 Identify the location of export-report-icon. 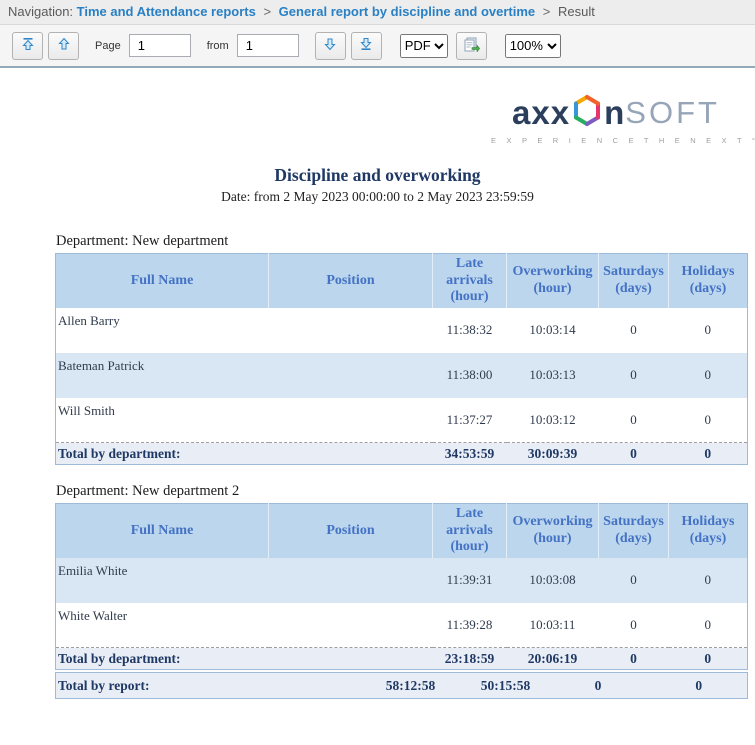
(471, 46).